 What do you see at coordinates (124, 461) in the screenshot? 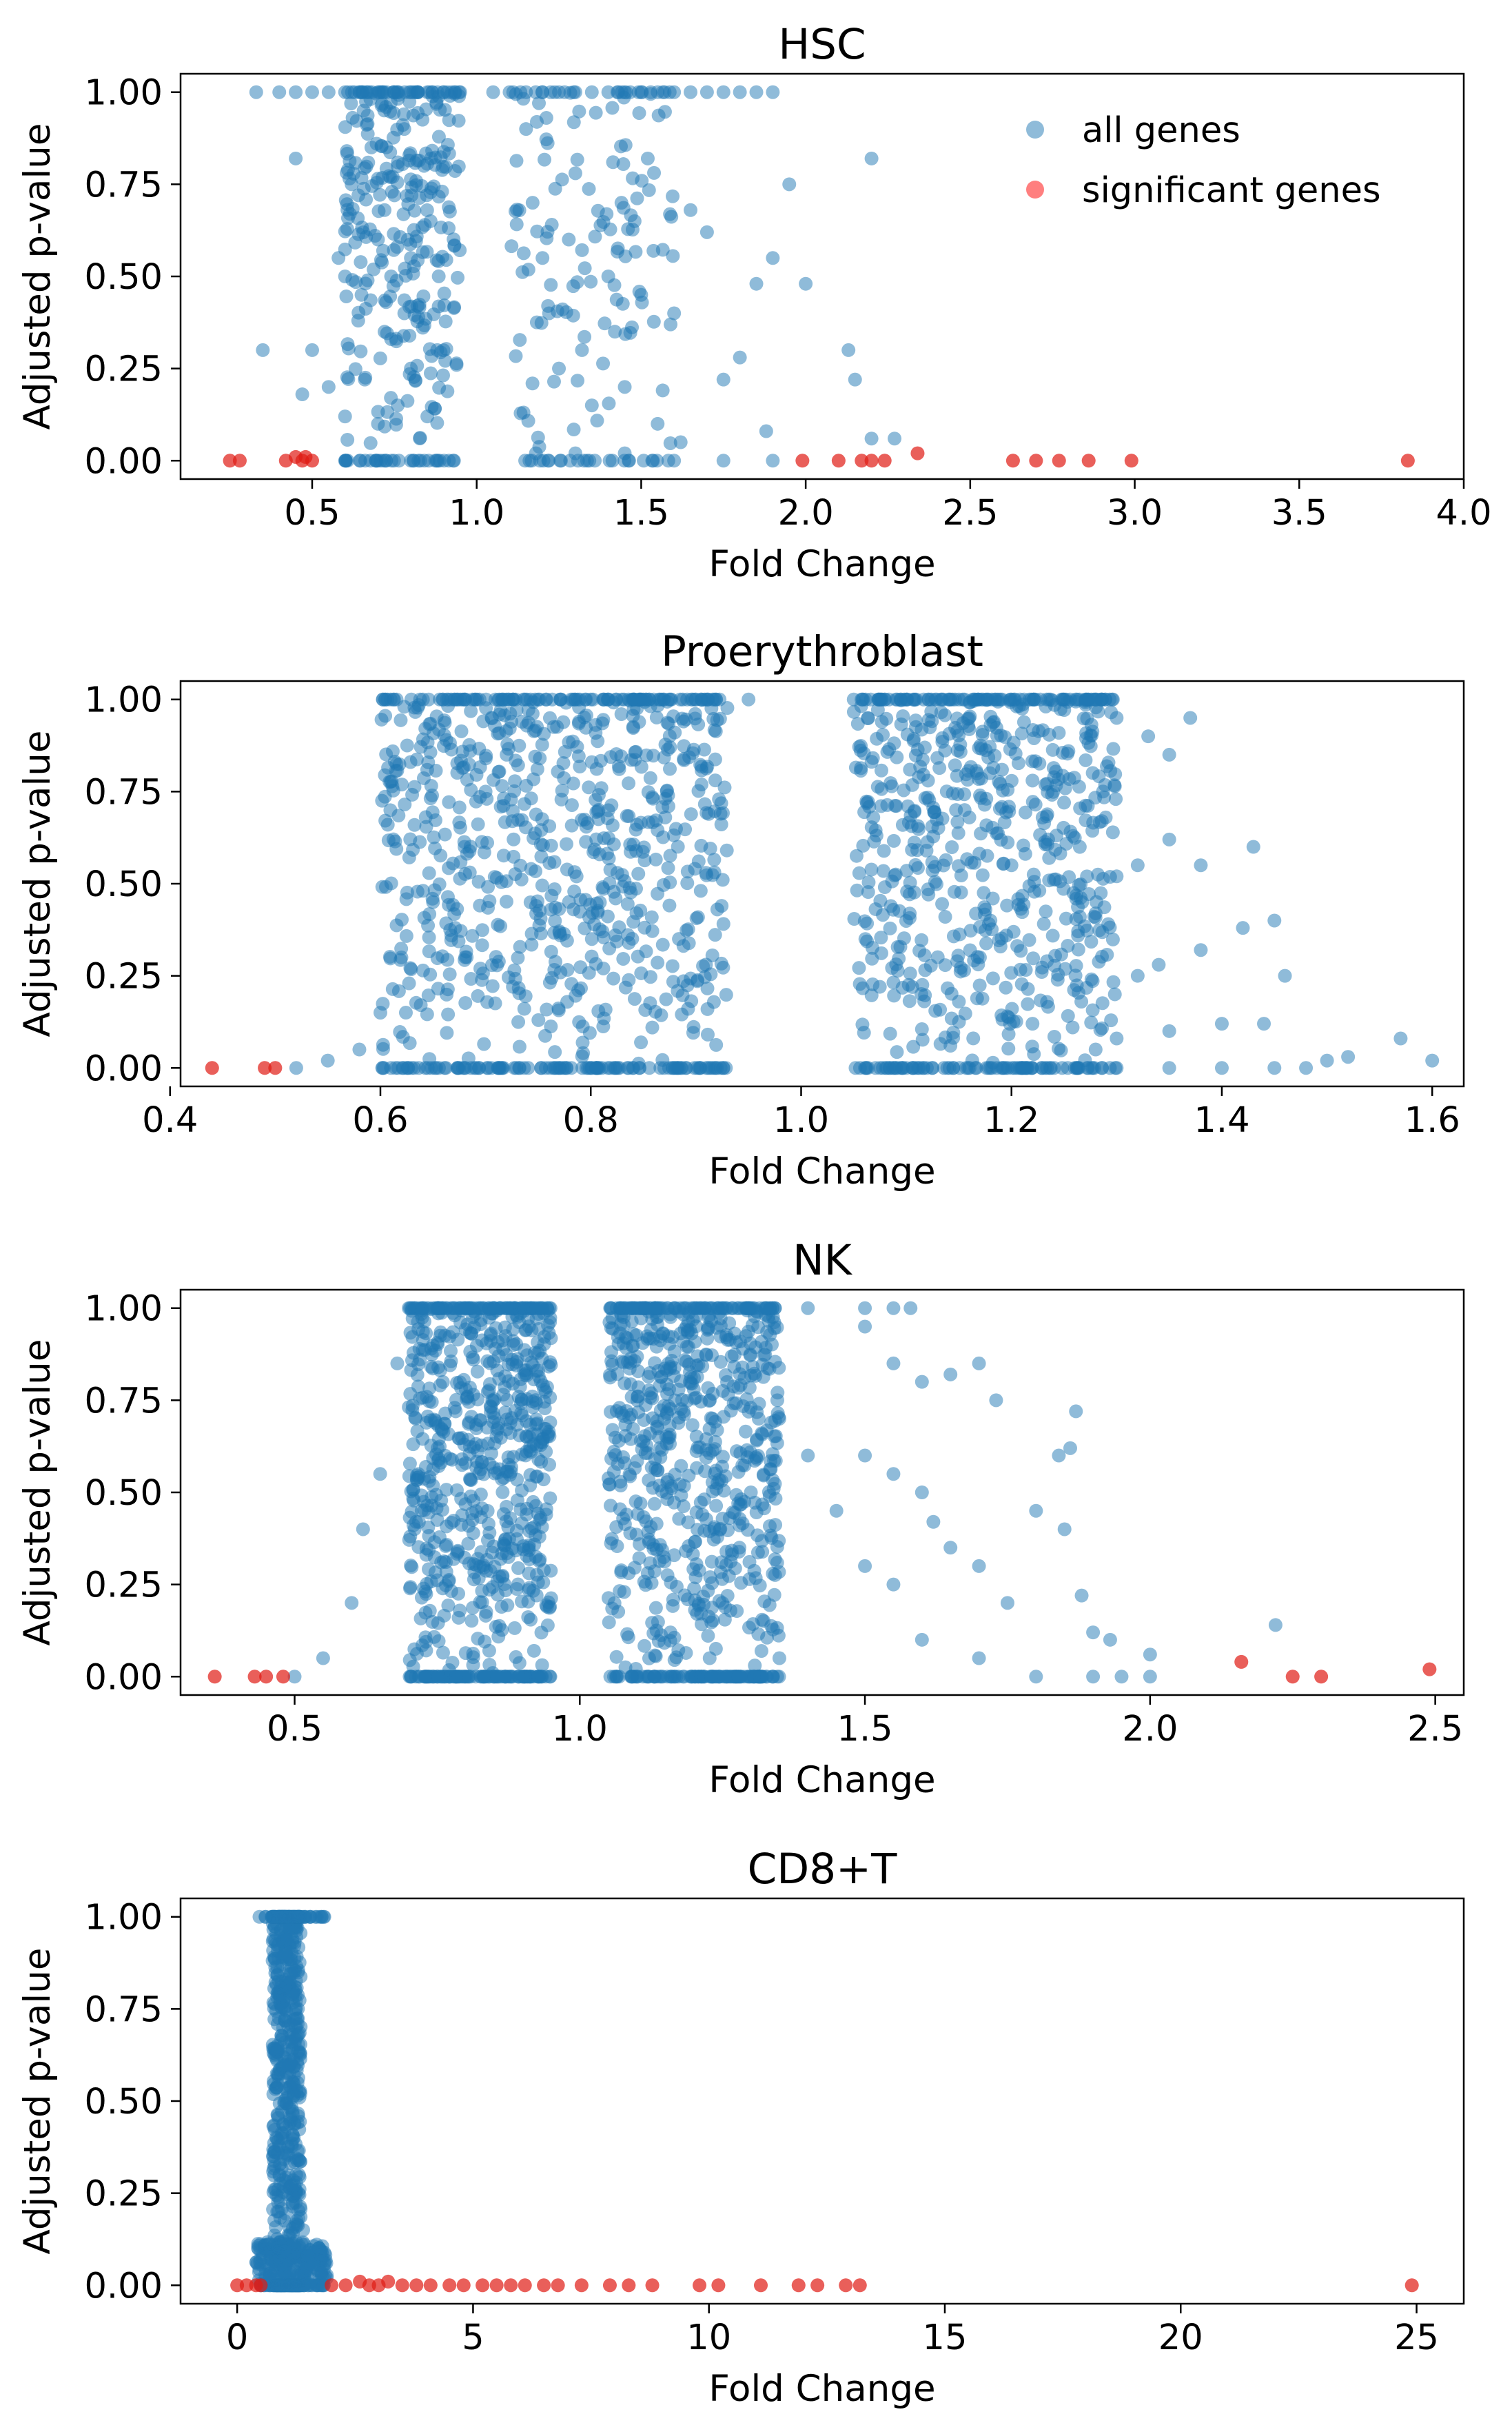
I see `y-tick-label: 0.00` at bounding box center [124, 461].